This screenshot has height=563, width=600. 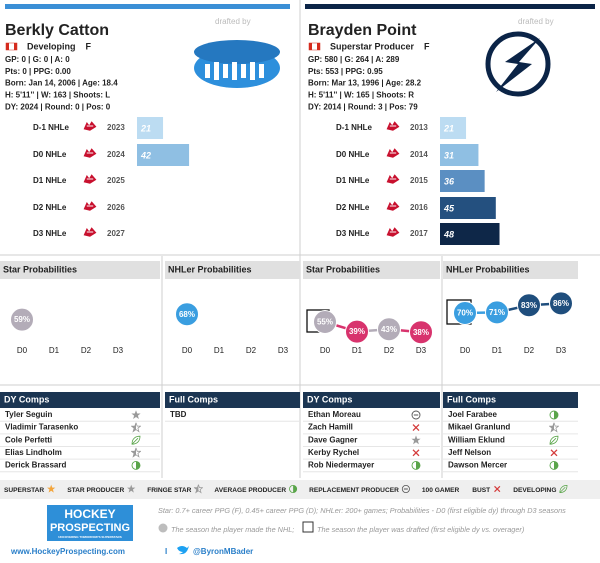 What do you see at coordinates (471, 399) in the screenshot?
I see `comps-title: Full Comps` at bounding box center [471, 399].